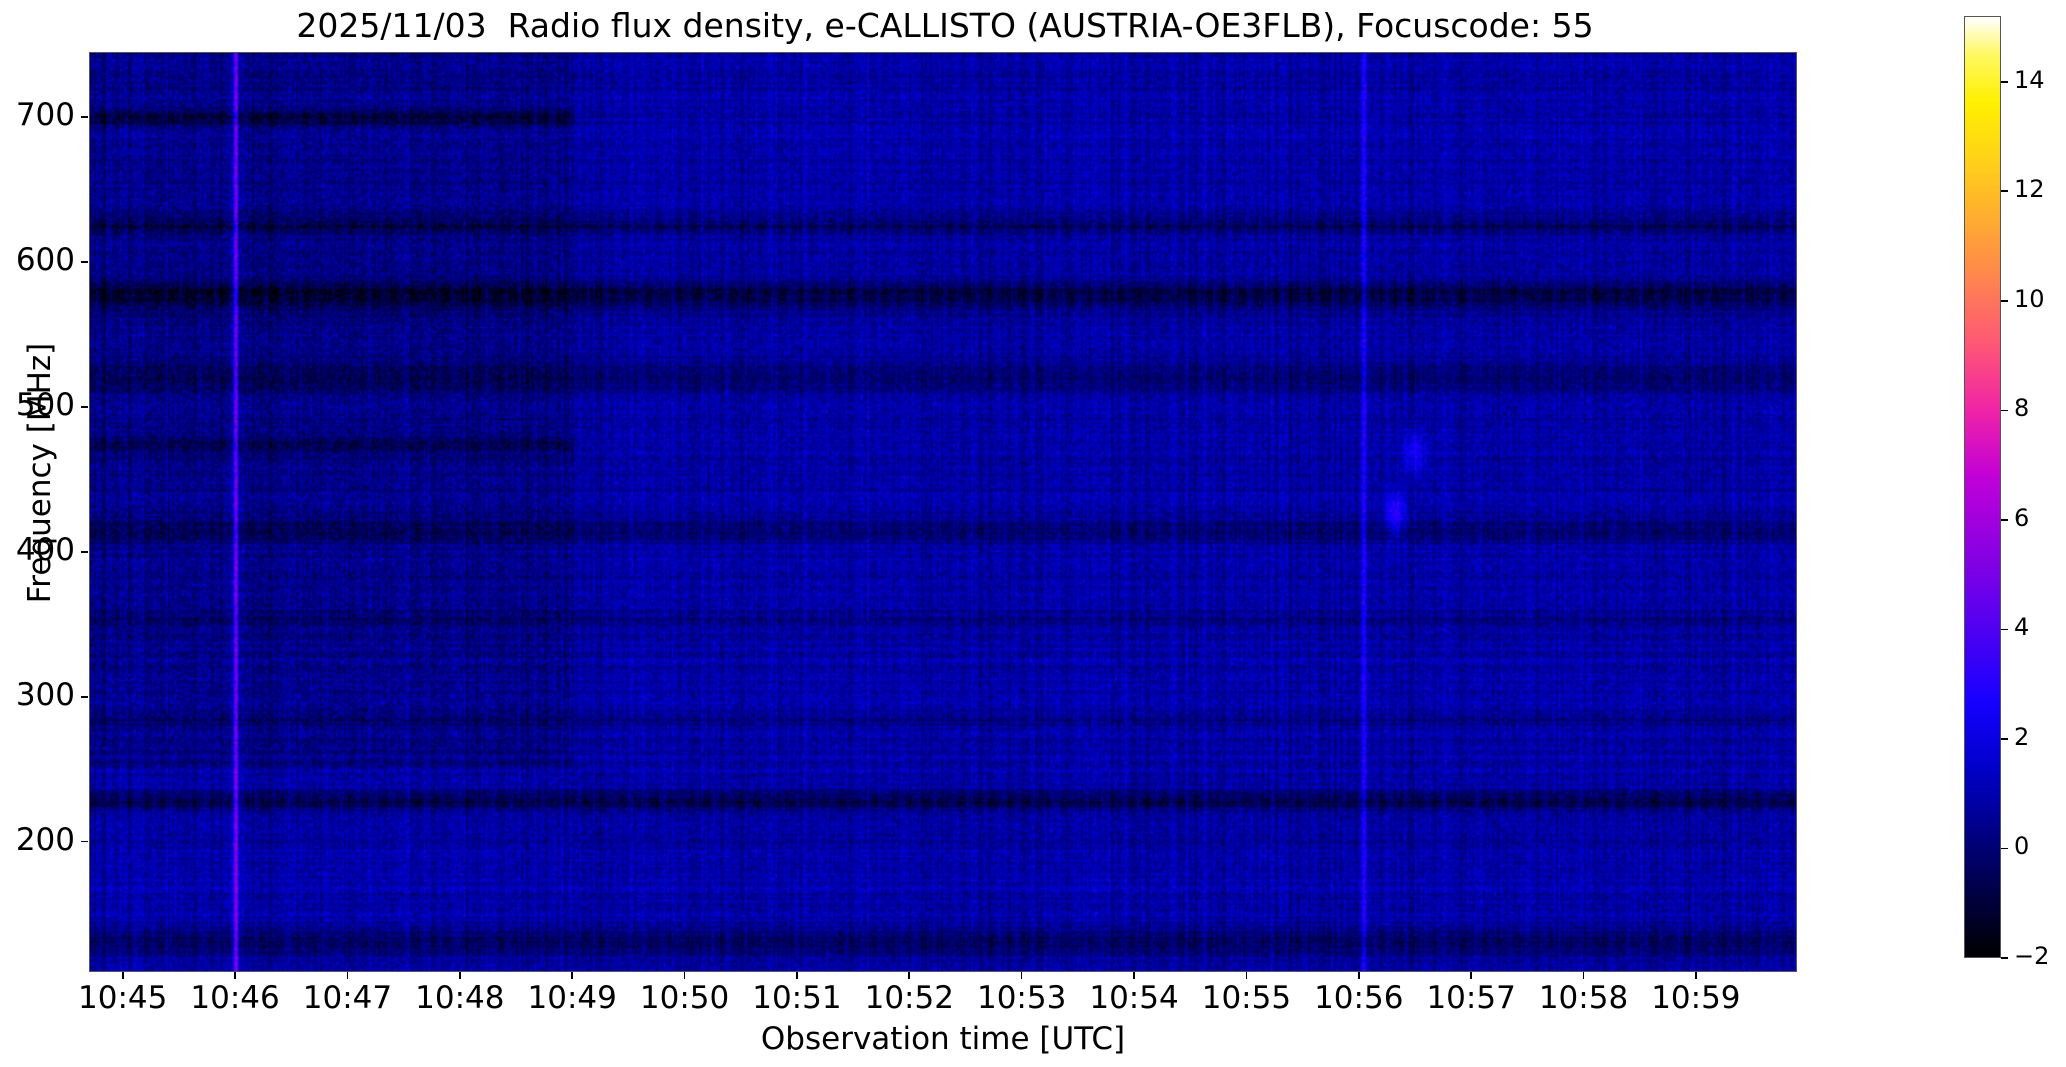 Image resolution: width=2066 pixels, height=1067 pixels. What do you see at coordinates (45, 260) in the screenshot?
I see `y-tick-label: 600` at bounding box center [45, 260].